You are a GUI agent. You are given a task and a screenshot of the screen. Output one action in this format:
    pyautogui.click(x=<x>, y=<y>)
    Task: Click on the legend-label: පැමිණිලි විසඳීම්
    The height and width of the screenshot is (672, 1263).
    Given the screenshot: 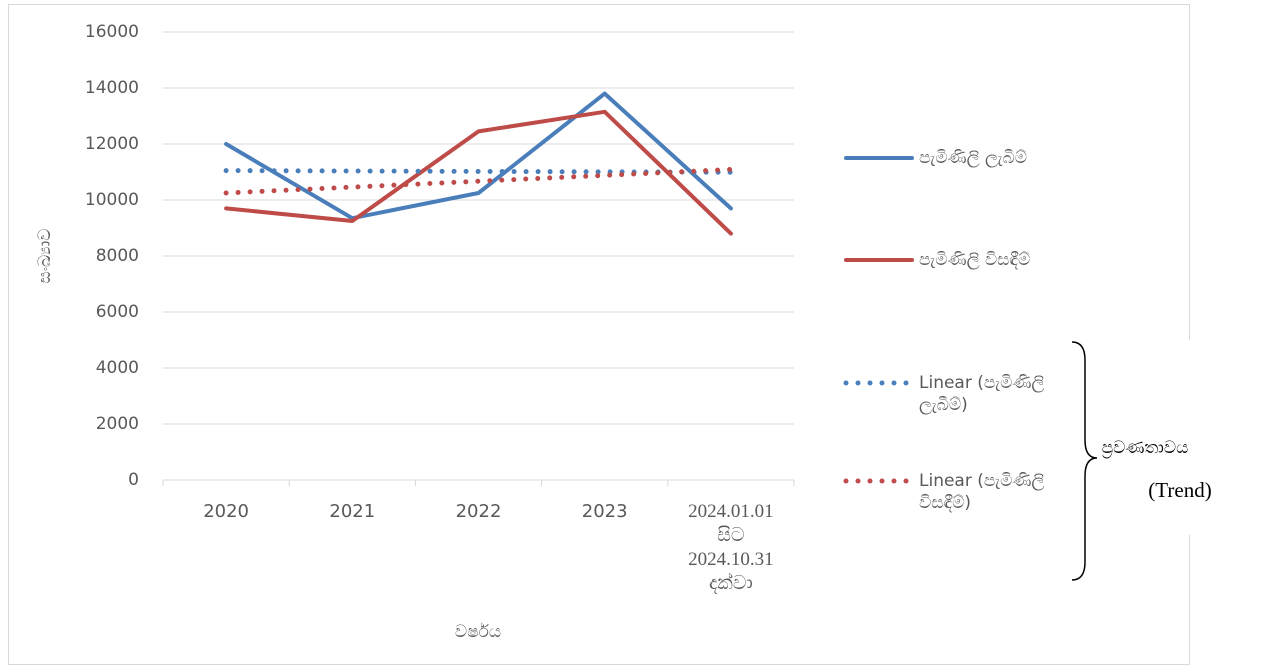 What is the action you would take?
    pyautogui.click(x=975, y=260)
    